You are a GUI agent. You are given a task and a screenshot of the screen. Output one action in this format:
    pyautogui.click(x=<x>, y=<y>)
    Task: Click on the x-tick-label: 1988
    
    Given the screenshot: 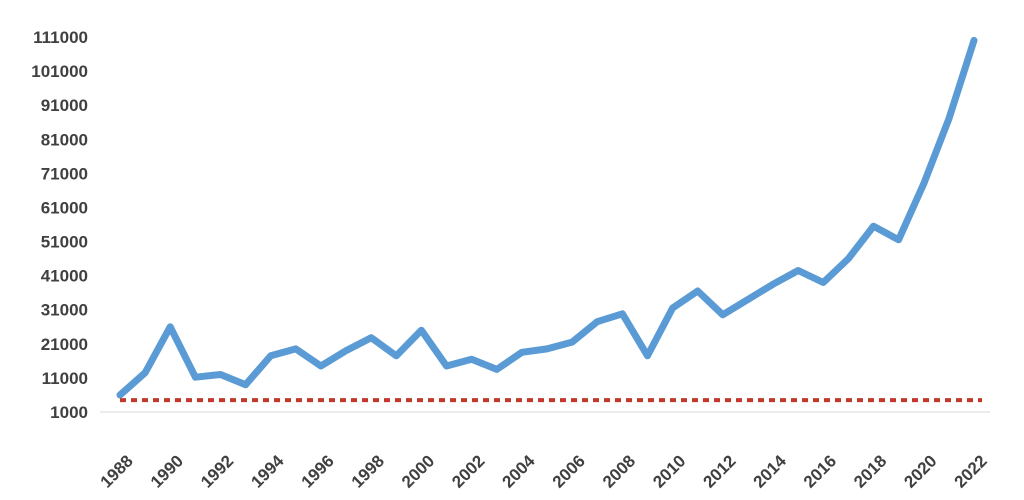 What is the action you would take?
    pyautogui.click(x=117, y=471)
    